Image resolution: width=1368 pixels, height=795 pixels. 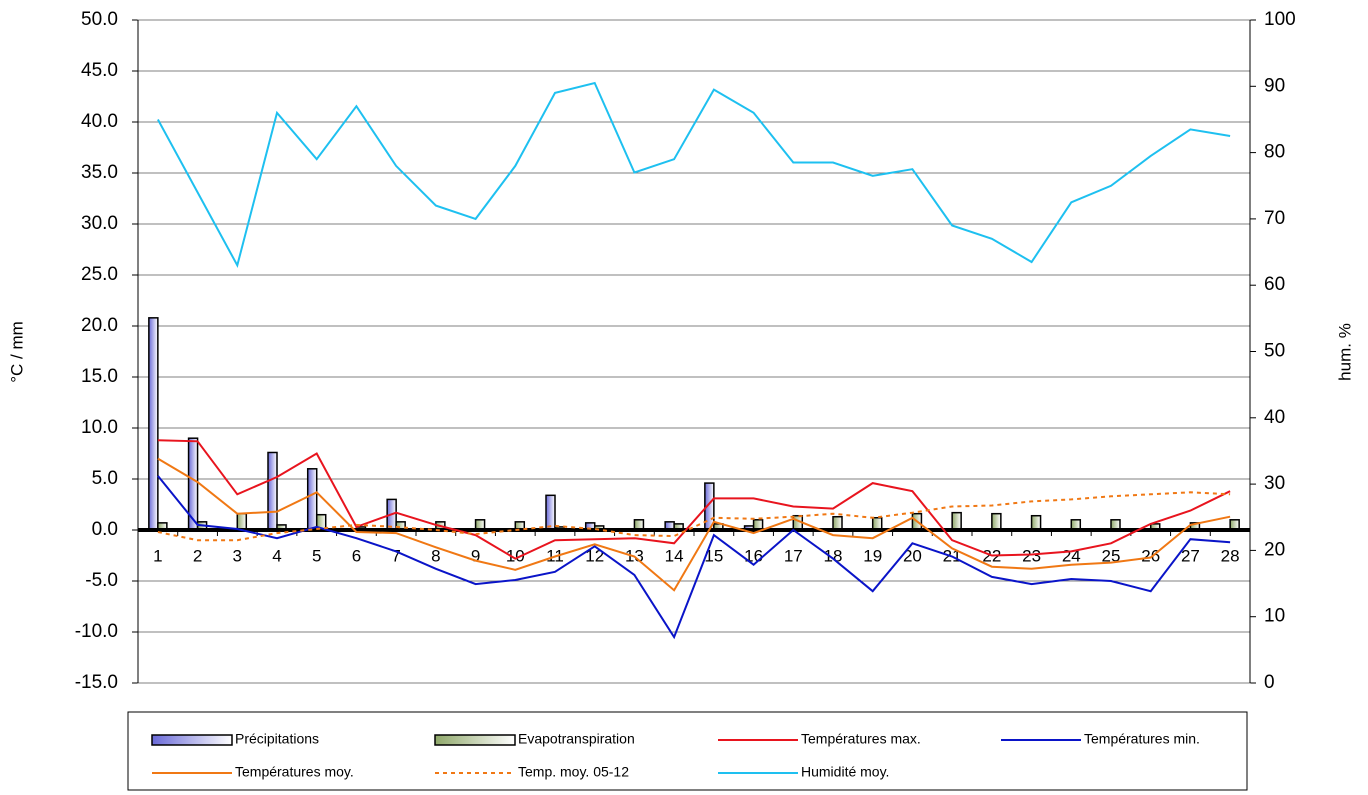 What do you see at coordinates (157, 555) in the screenshot?
I see `x-tick-label: 1` at bounding box center [157, 555].